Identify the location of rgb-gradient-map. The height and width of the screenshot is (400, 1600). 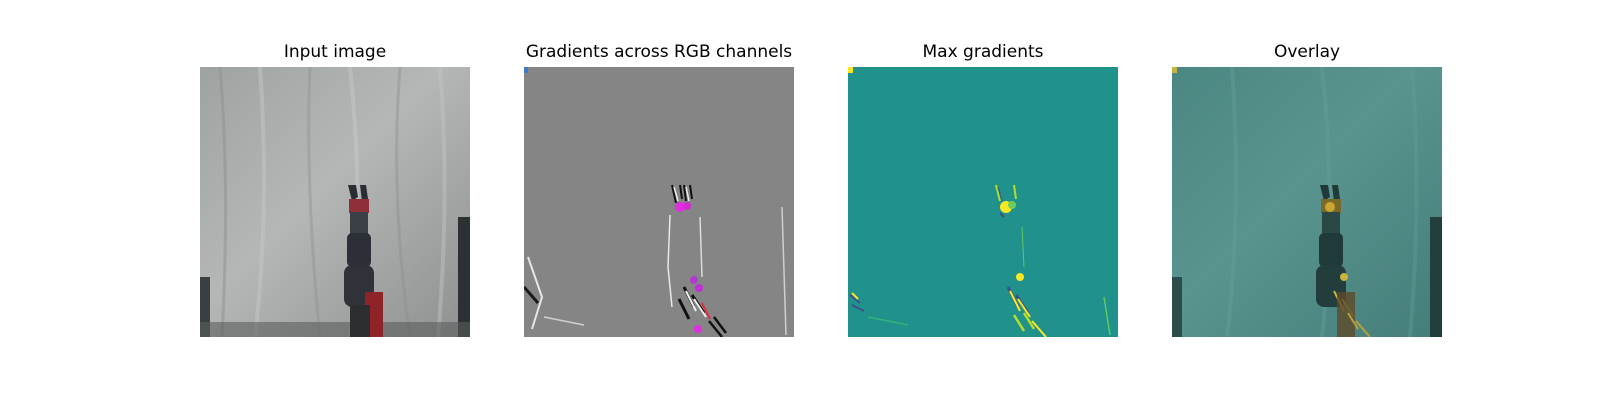
(659, 202).